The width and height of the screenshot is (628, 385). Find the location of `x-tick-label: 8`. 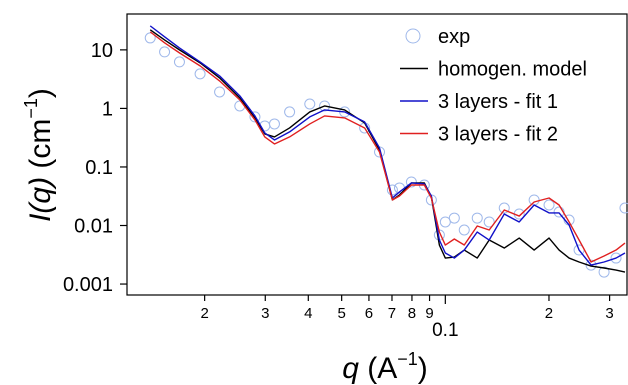

x-tick-label: 8 is located at coordinates (412, 313).